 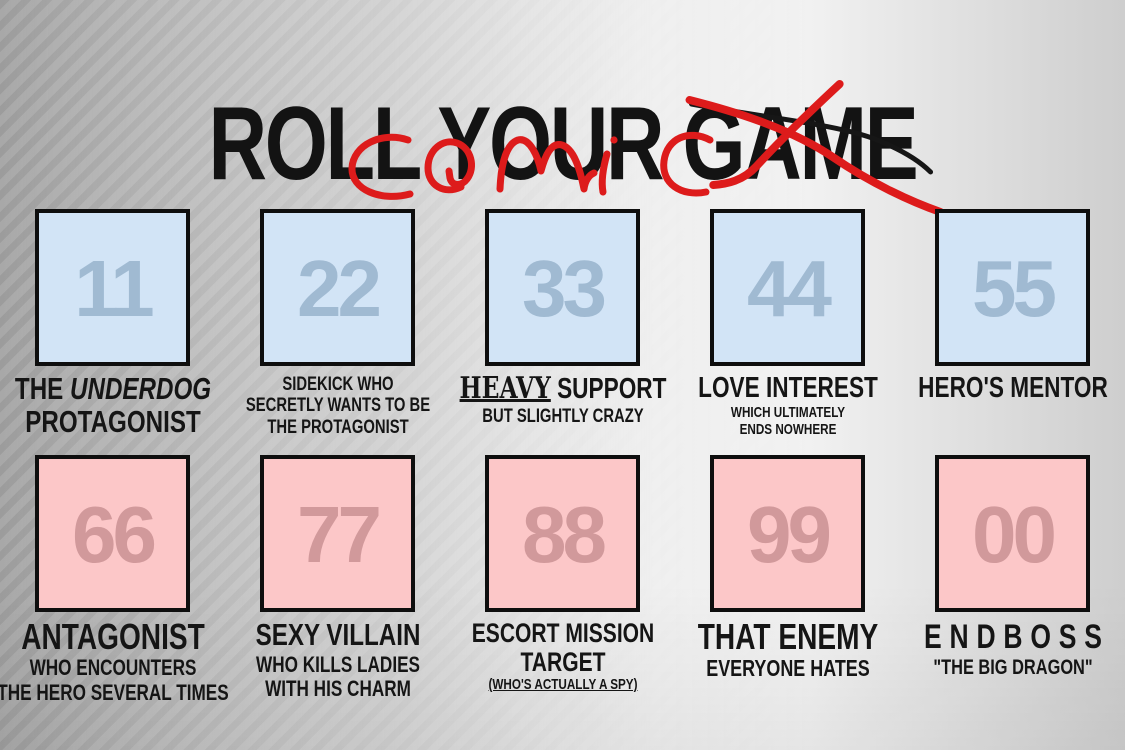 I want to click on card-44-title: LOVE INTEREST, so click(x=787, y=388).